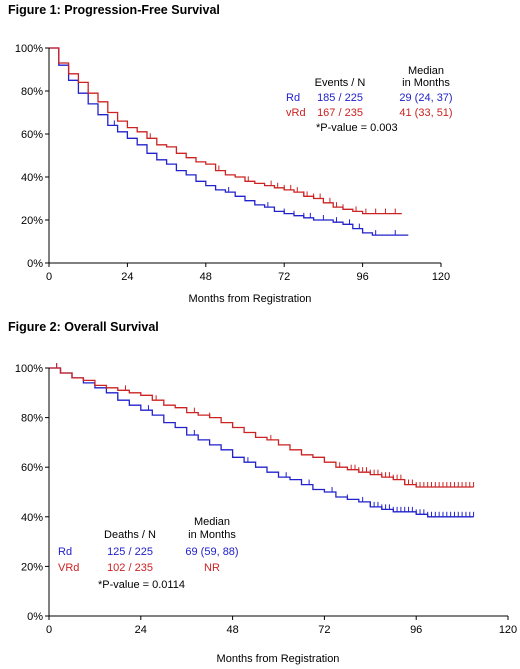 The height and width of the screenshot is (669, 520). I want to click on legend-median: 41 (33, 51), so click(425, 113).